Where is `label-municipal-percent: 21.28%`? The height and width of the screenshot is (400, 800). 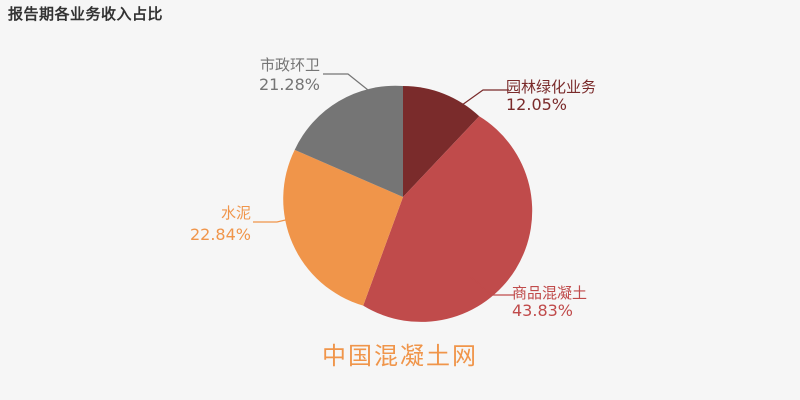 label-municipal-percent: 21.28% is located at coordinates (289, 84).